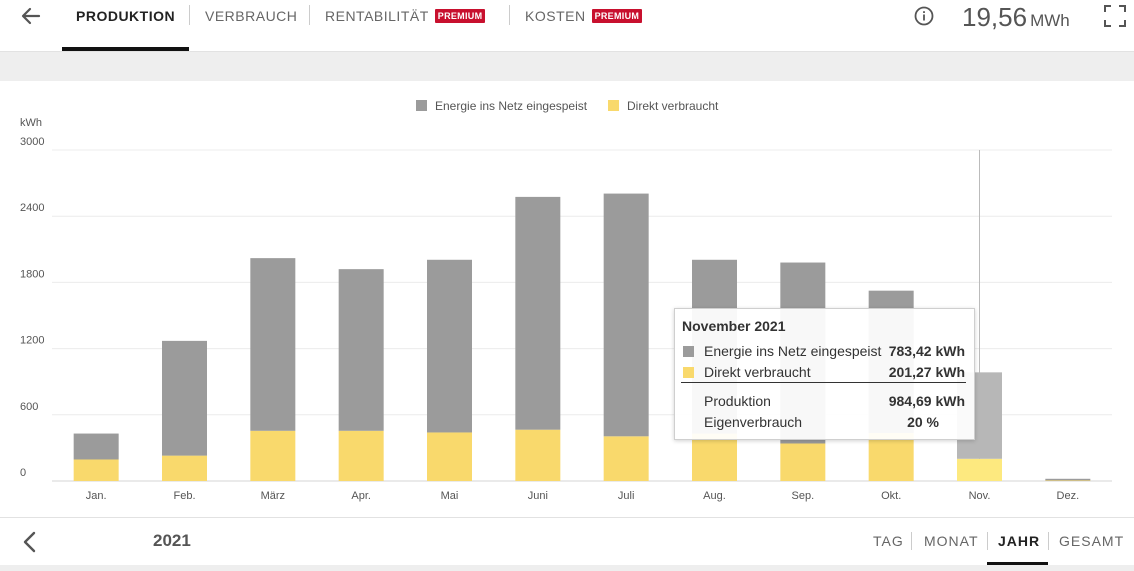  What do you see at coordinates (980, 496) in the screenshot?
I see `x-tick-label: Nov.` at bounding box center [980, 496].